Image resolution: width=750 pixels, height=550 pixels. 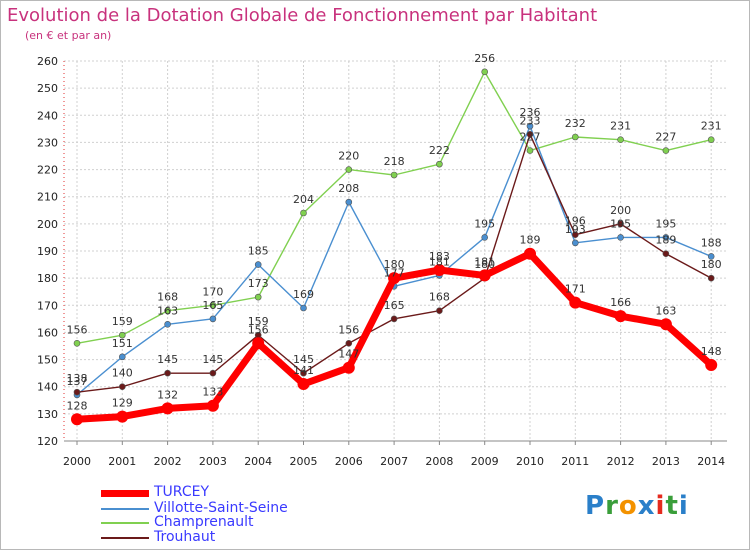 I want to click on data-label: 231, so click(x=620, y=126).